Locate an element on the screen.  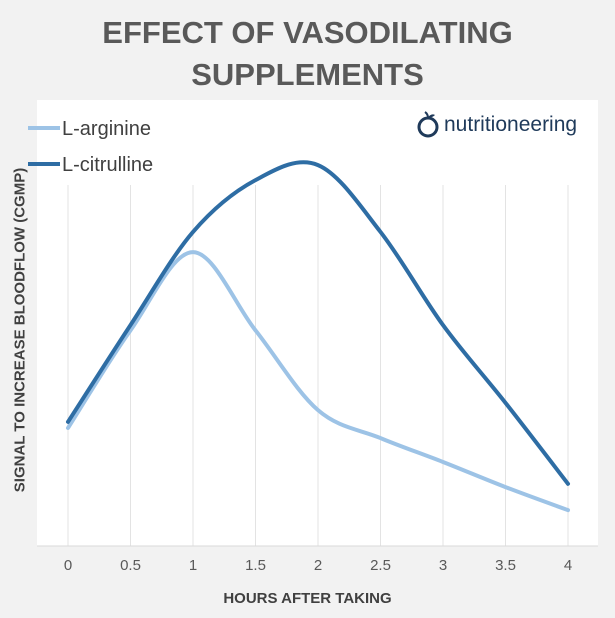
x-tick-label: 0 is located at coordinates (68, 565).